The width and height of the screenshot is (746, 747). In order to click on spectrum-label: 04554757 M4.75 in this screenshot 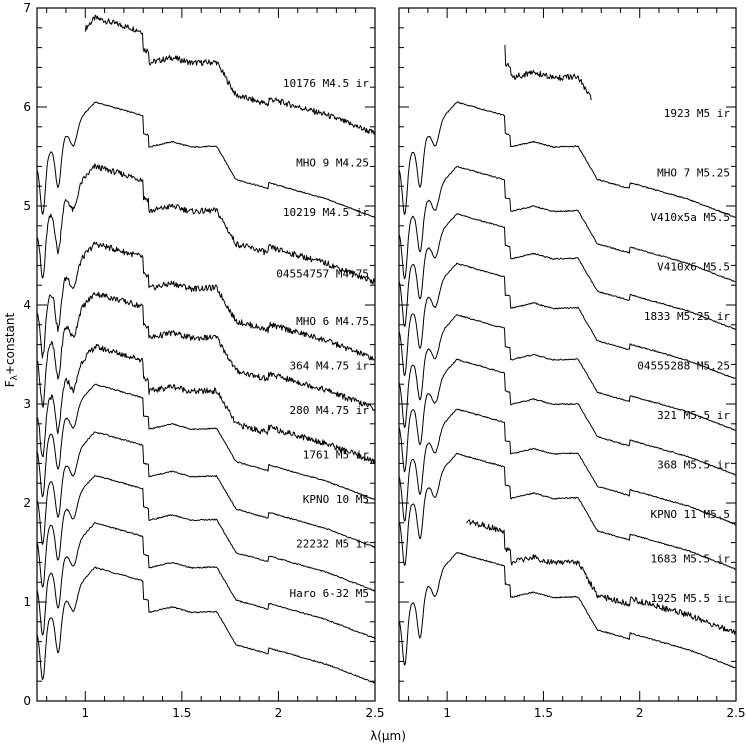, I will do `click(322, 273)`.